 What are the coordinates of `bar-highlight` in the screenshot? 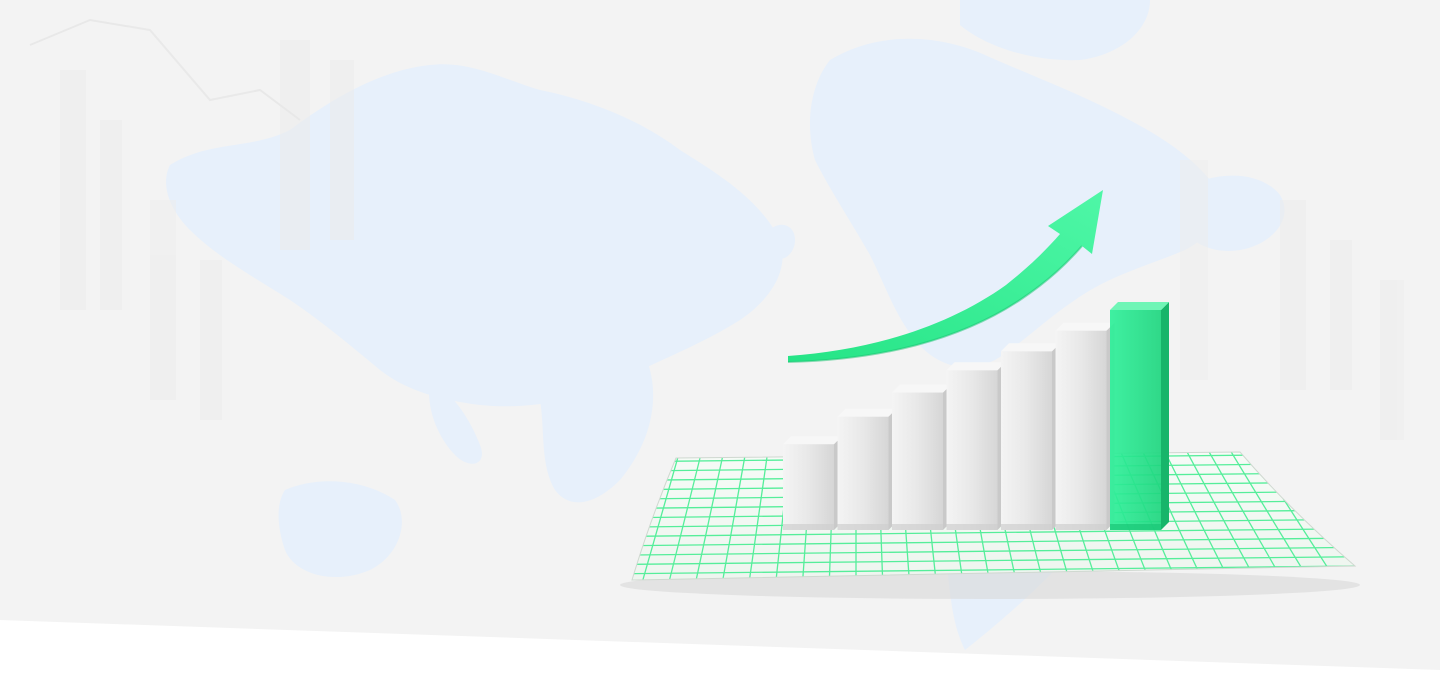 It's located at (1139, 416).